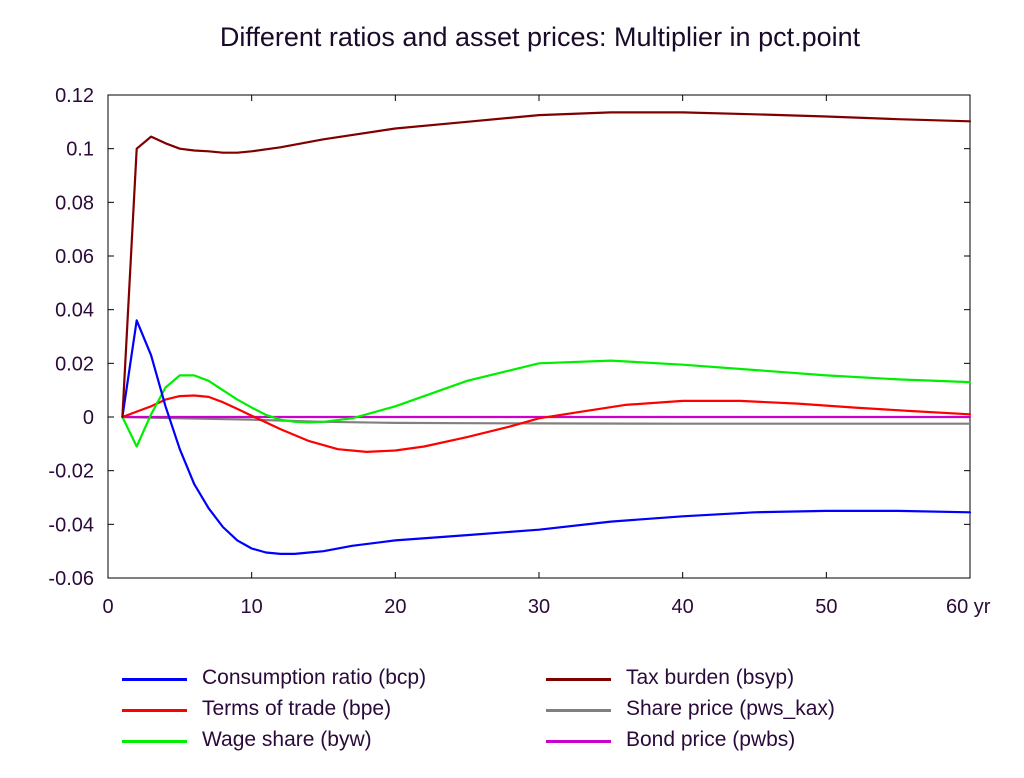 Image resolution: width=1024 pixels, height=778 pixels. Describe the element at coordinates (968, 607) in the screenshot. I see `x-tick-label: 60 yr` at that location.